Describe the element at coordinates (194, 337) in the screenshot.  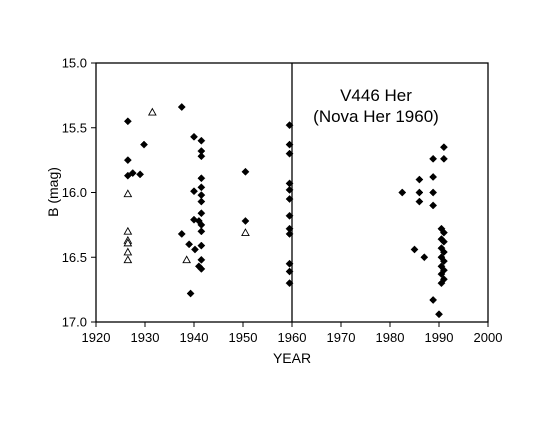
I see `x-tick-label: 1940` at that location.